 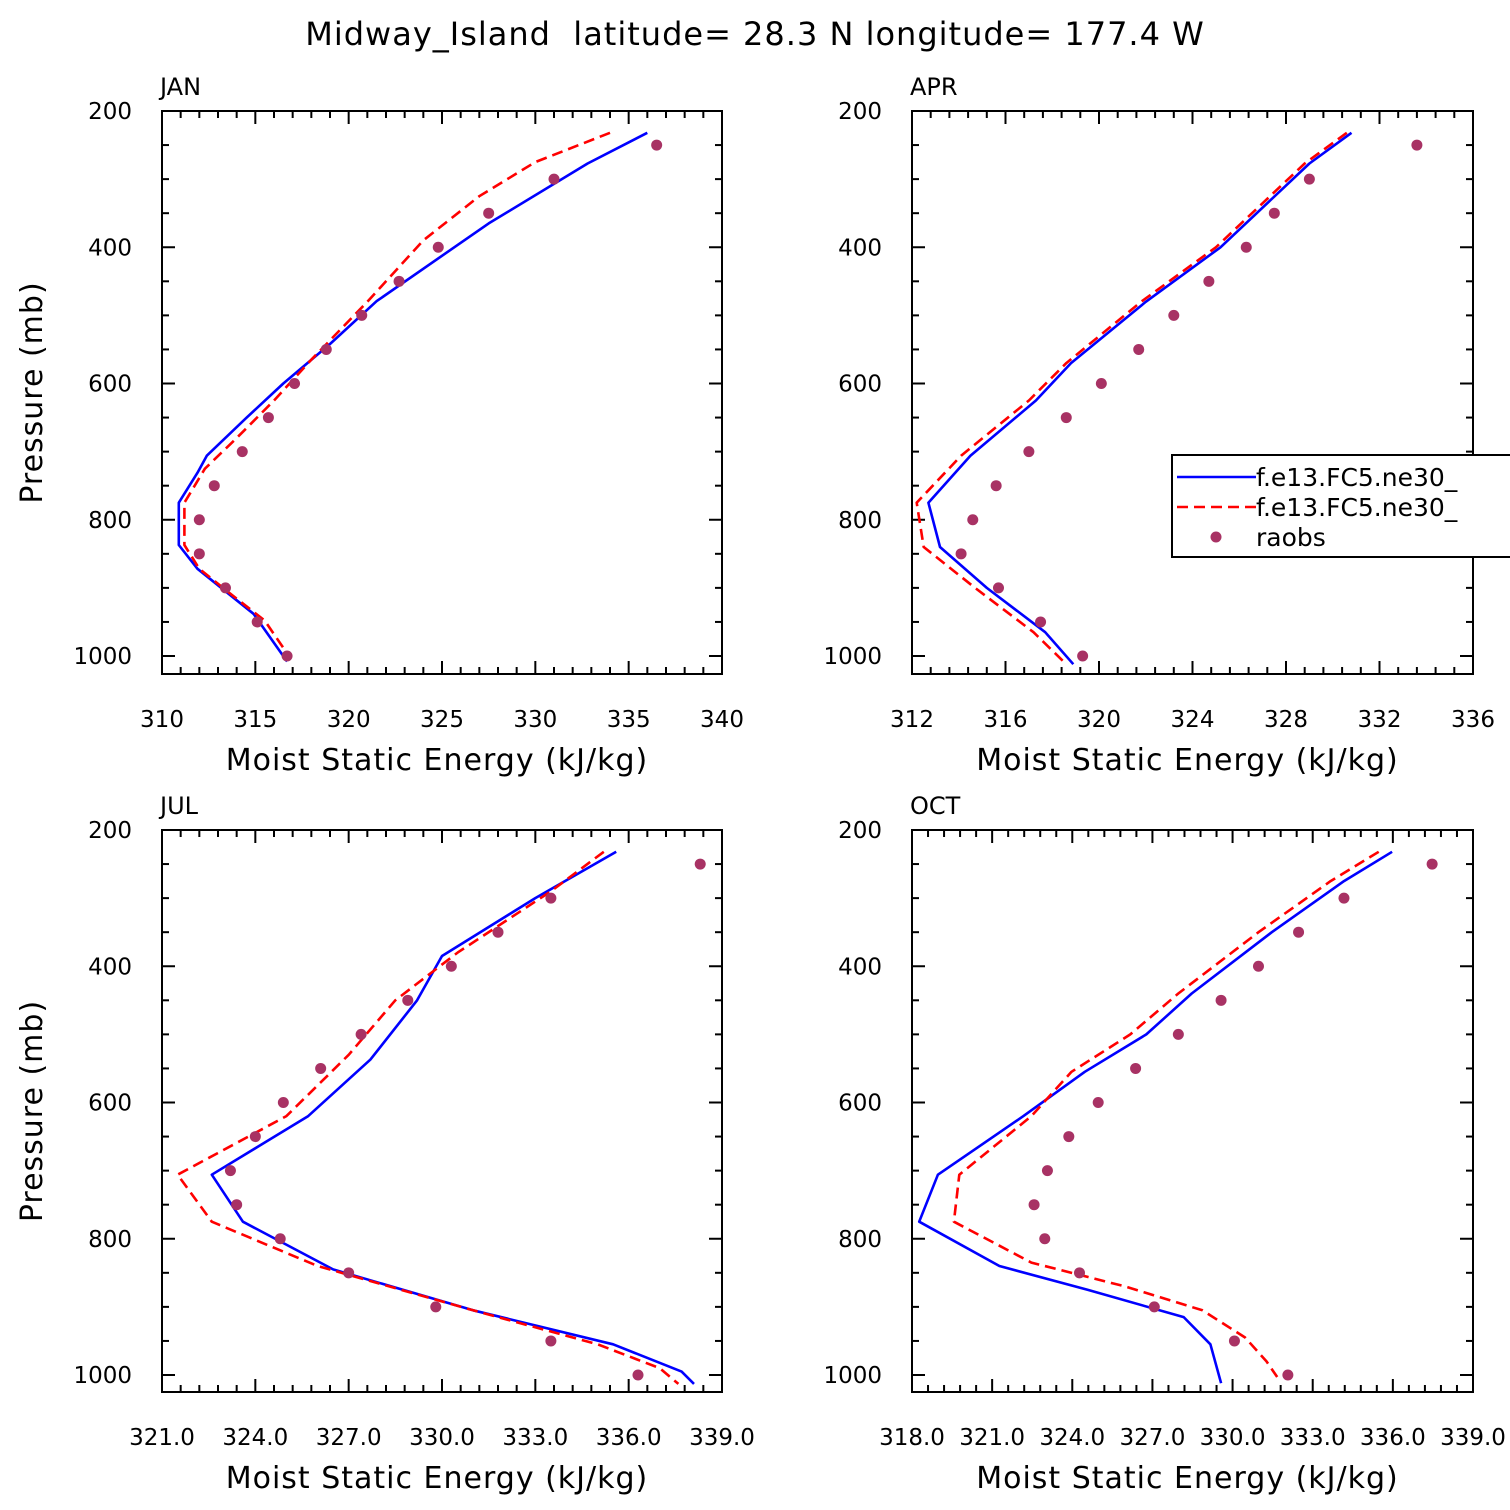 I want to click on x-tick-label: 315, so click(x=255, y=720).